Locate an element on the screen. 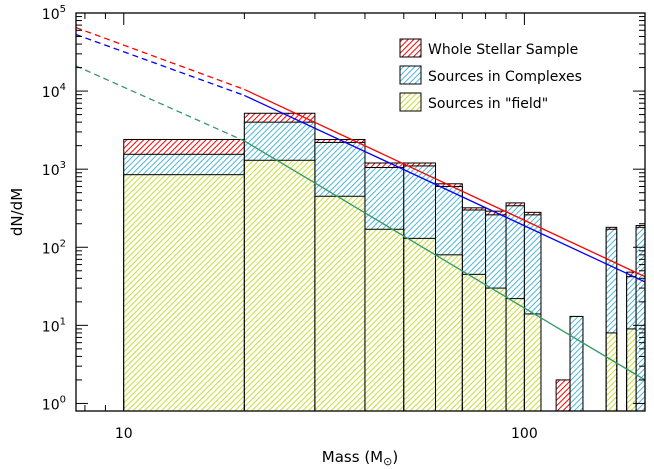  legend-entry-complexes: Sources in Complexes is located at coordinates (491, 75).